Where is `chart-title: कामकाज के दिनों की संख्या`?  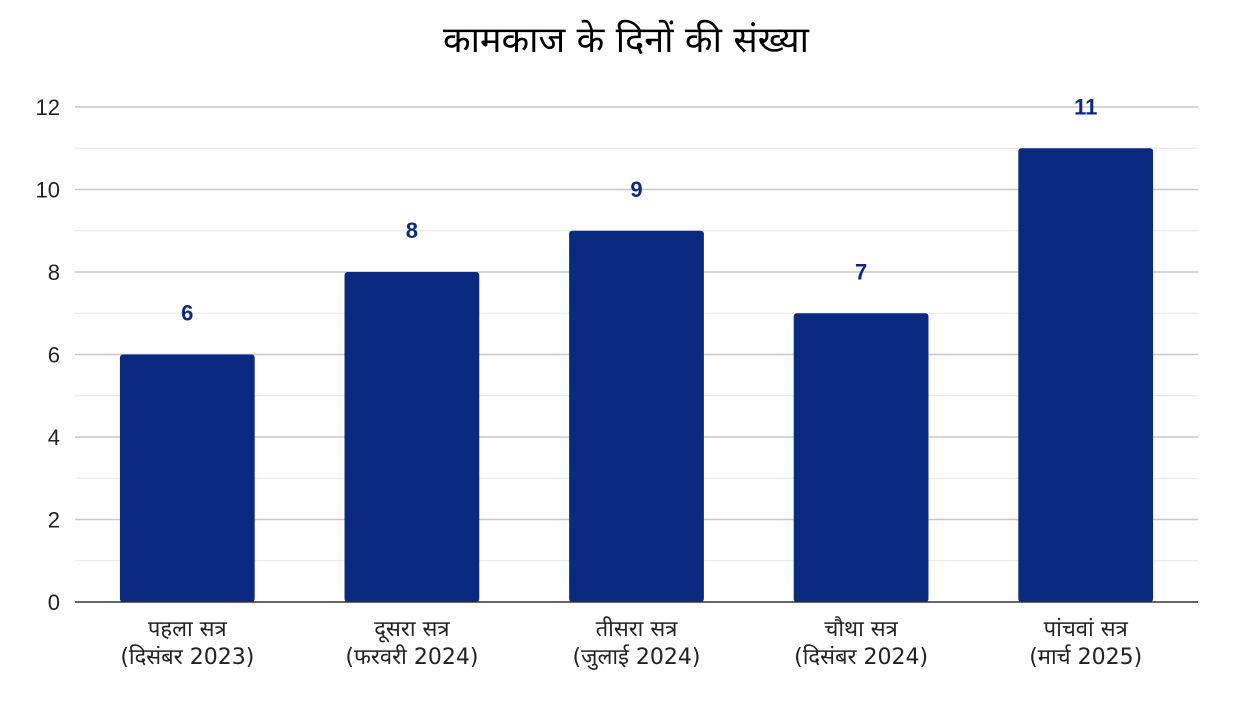 chart-title: कामकाज के दिनों की संख्या is located at coordinates (626, 40).